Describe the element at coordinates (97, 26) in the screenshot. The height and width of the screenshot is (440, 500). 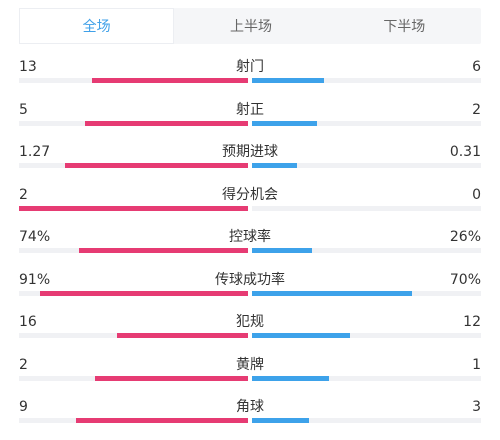
I see `tab-full-match: 全场` at that location.